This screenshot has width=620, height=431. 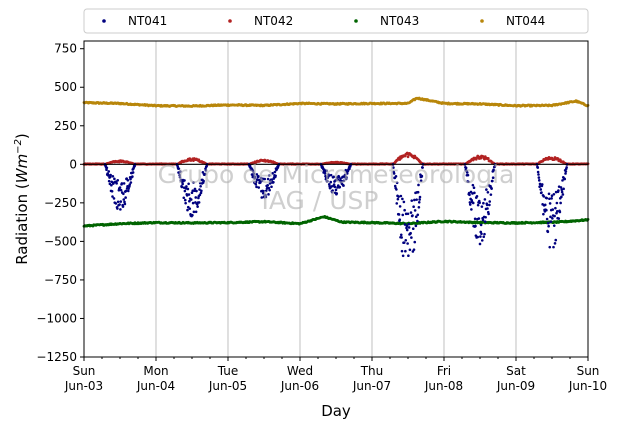 What do you see at coordinates (56, 357) in the screenshot?
I see `y-tick-label: −1250` at bounding box center [56, 357].